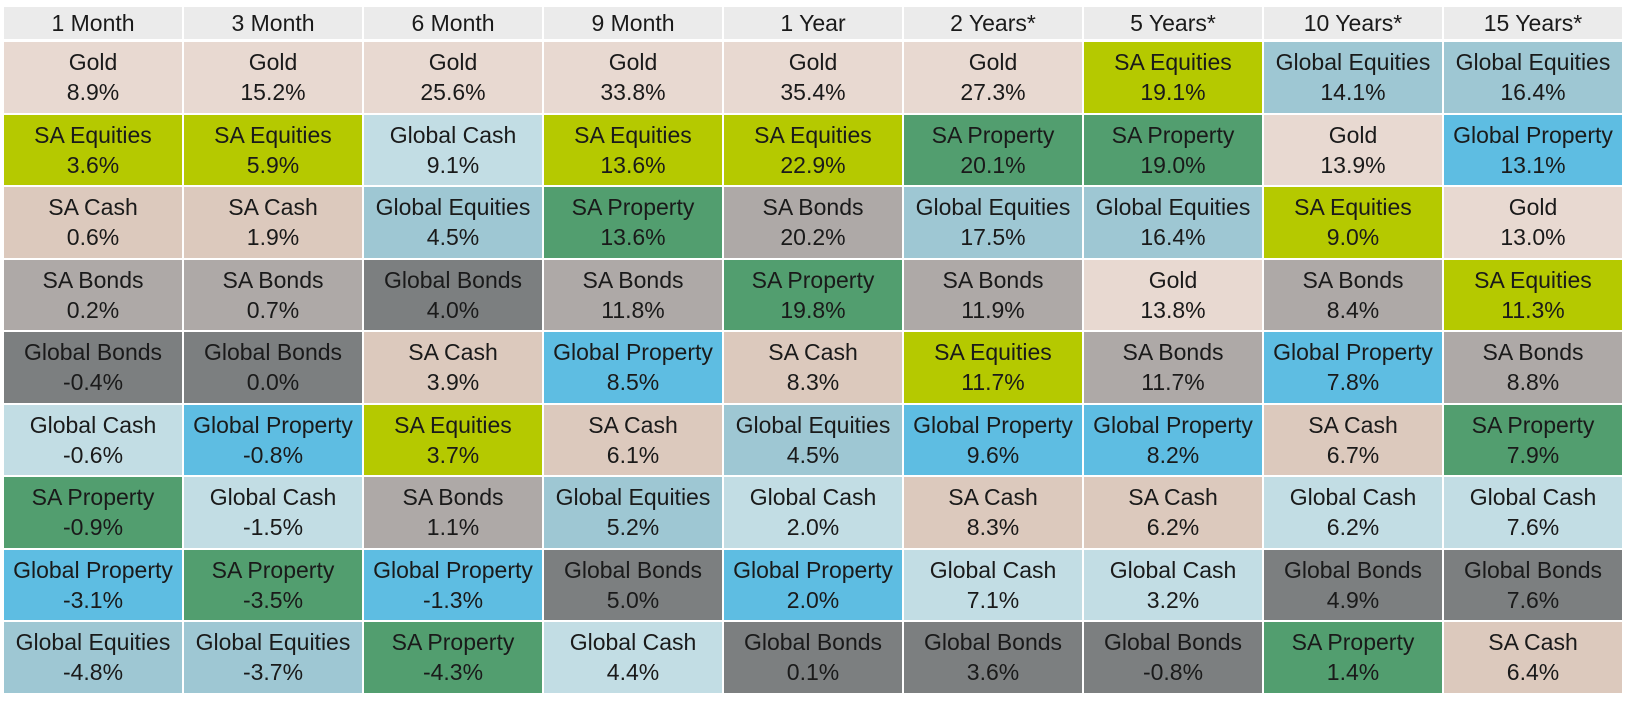 The image size is (1627, 703). Describe the element at coordinates (813, 382) in the screenshot. I see `return-value: 8.3%` at that location.